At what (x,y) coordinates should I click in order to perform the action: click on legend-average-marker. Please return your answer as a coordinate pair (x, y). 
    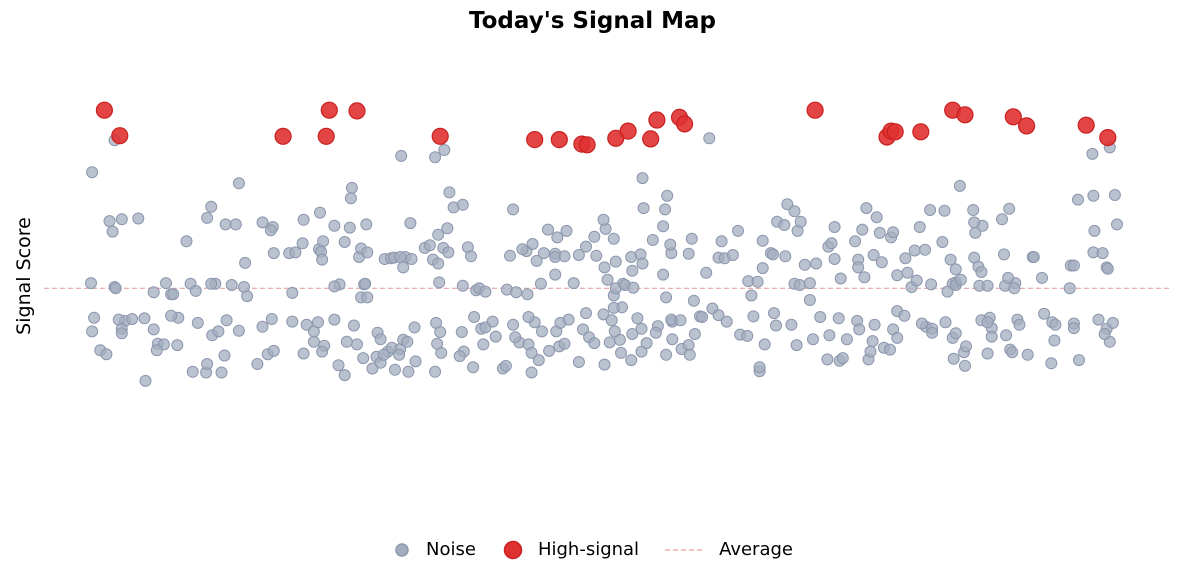
    Looking at the image, I should click on (685, 550).